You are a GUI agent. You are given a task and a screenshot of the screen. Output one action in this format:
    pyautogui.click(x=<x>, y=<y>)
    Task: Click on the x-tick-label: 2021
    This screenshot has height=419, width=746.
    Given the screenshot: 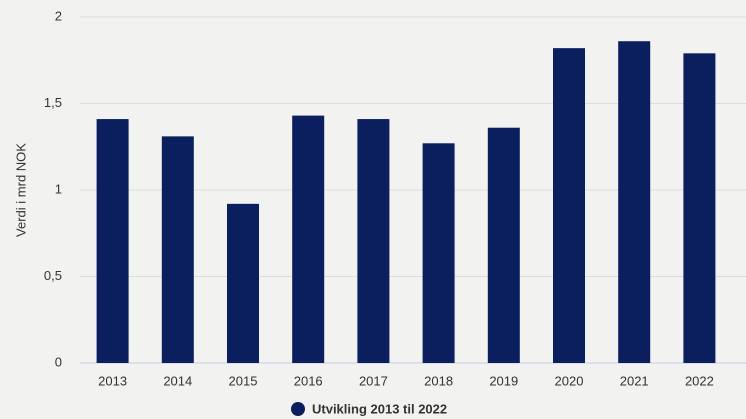 What is the action you would take?
    pyautogui.click(x=634, y=380)
    